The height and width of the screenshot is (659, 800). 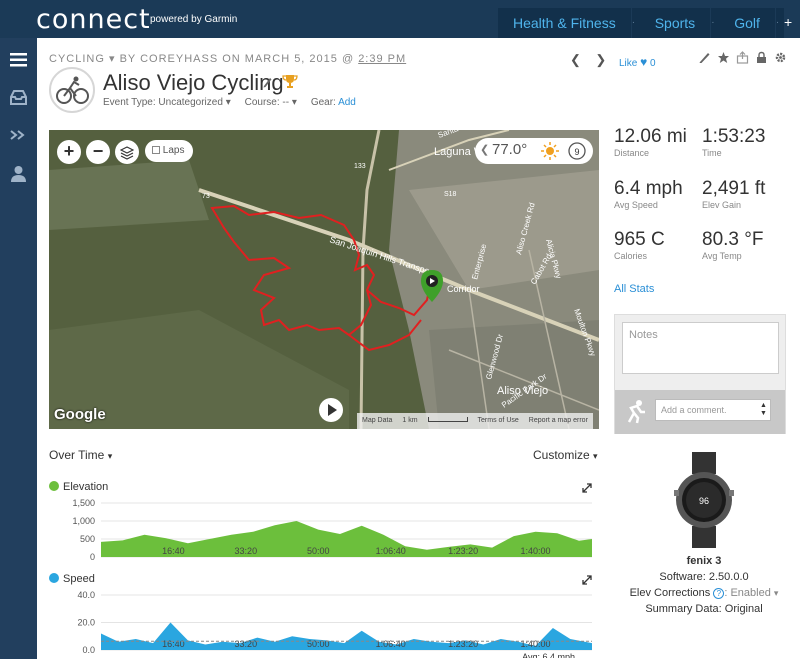 What do you see at coordinates (788, 22) in the screenshot?
I see `nav-plus-button: +` at bounding box center [788, 22].